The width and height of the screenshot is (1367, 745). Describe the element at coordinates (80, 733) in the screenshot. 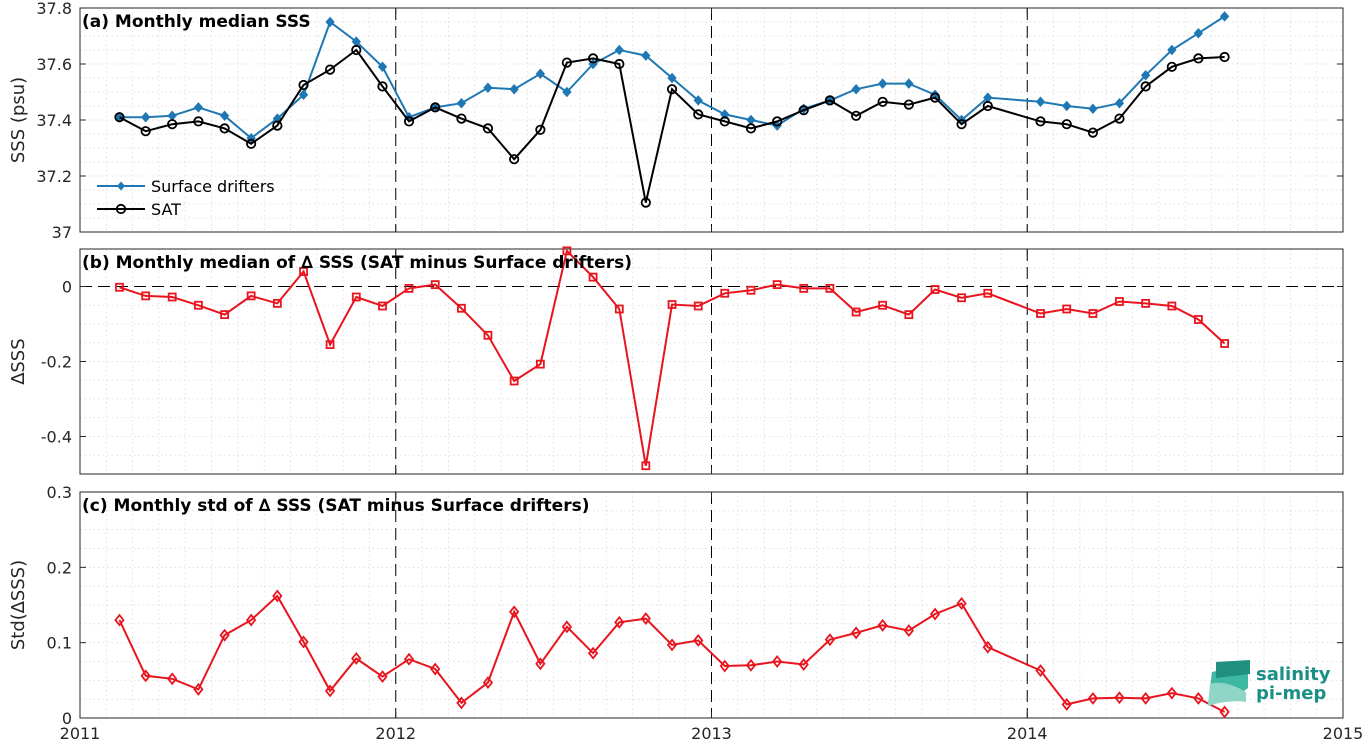

I see `x-tick-label: 2011` at that location.